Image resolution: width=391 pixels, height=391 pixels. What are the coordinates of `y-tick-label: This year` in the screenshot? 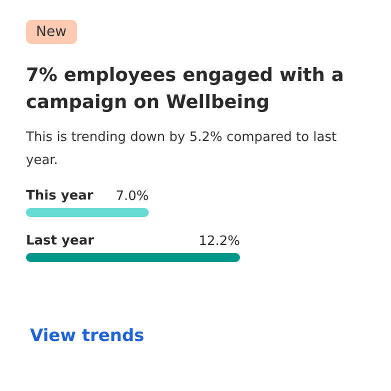 It's located at (60, 196).